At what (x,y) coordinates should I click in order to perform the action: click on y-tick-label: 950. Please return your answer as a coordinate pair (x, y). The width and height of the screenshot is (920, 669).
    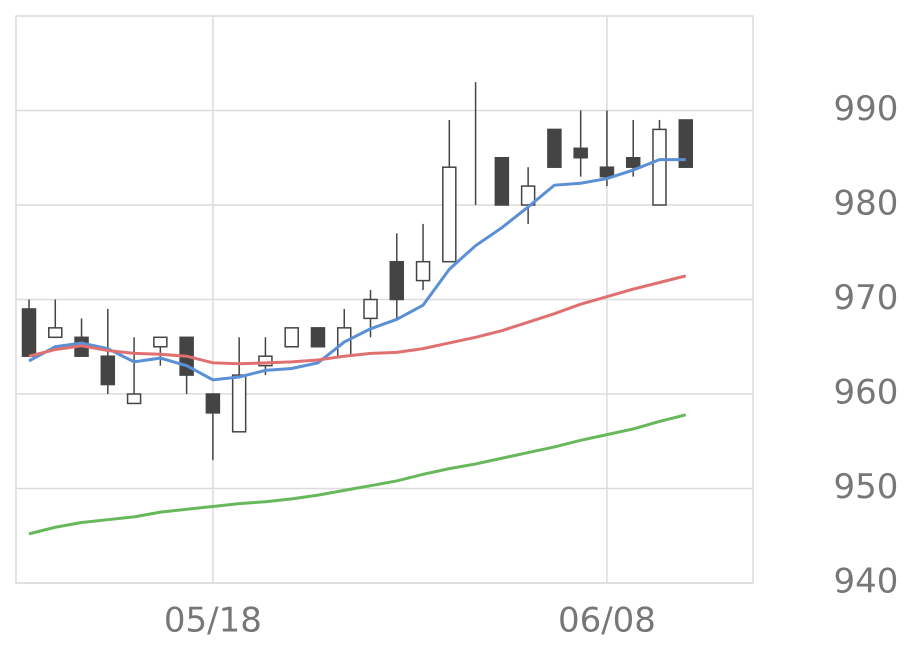
    Looking at the image, I should click on (866, 487).